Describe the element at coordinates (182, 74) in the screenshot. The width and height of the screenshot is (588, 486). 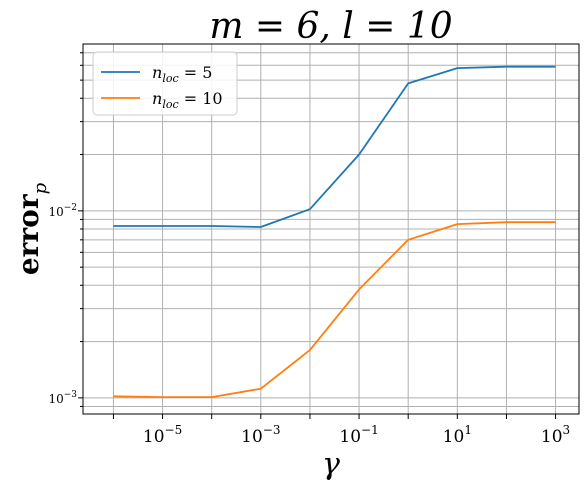
I see `legend-label: nloc = 5` at that location.